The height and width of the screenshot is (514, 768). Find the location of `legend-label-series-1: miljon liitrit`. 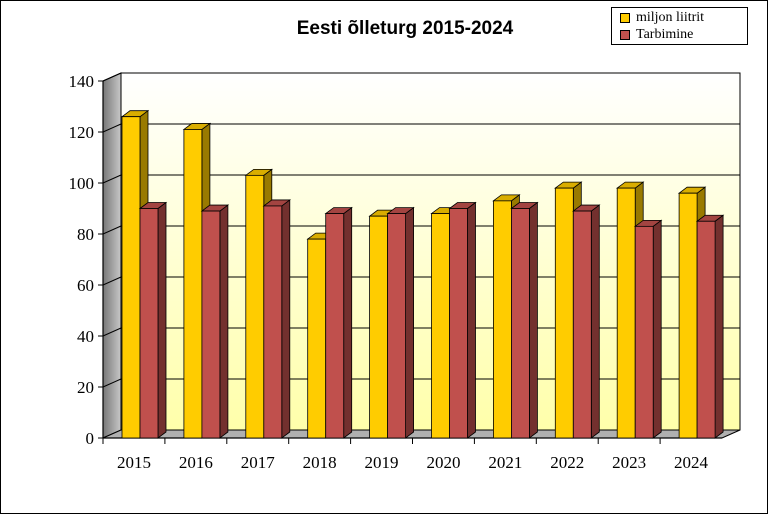

legend-label-series-1: miljon liitrit is located at coordinates (670, 17).